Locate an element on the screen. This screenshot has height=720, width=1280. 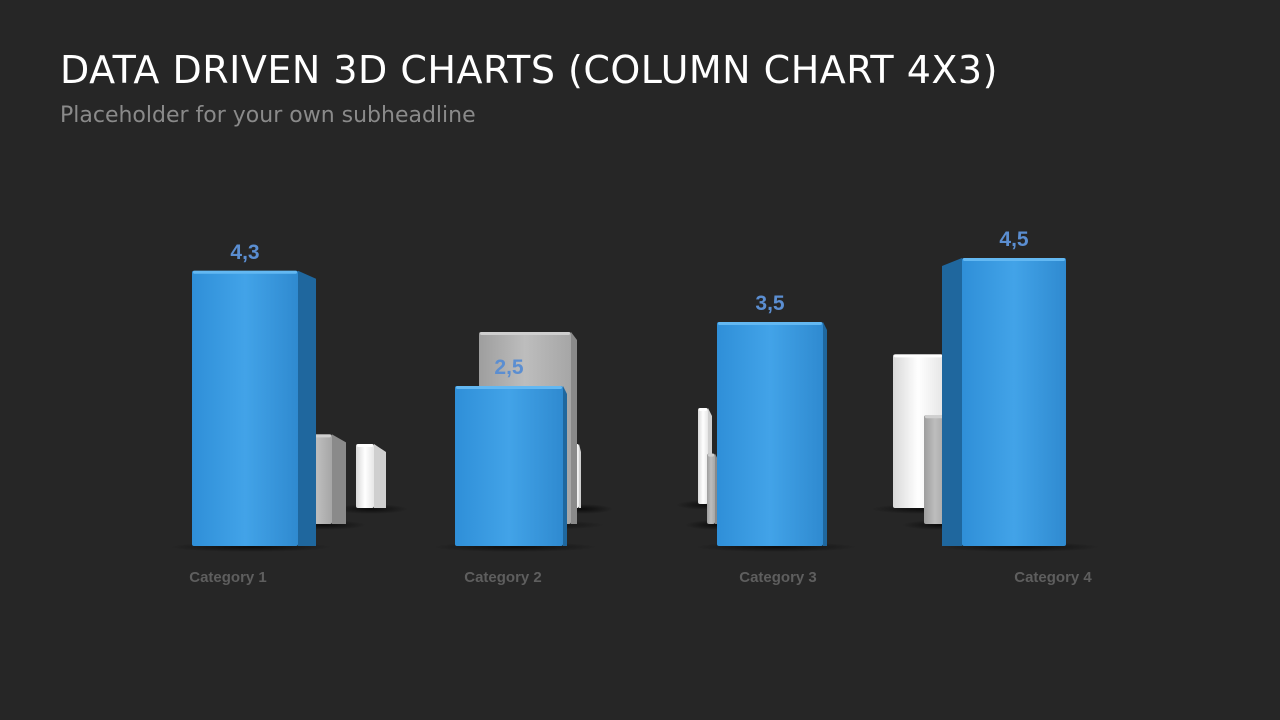
data-label: 4,5 is located at coordinates (1014, 239).